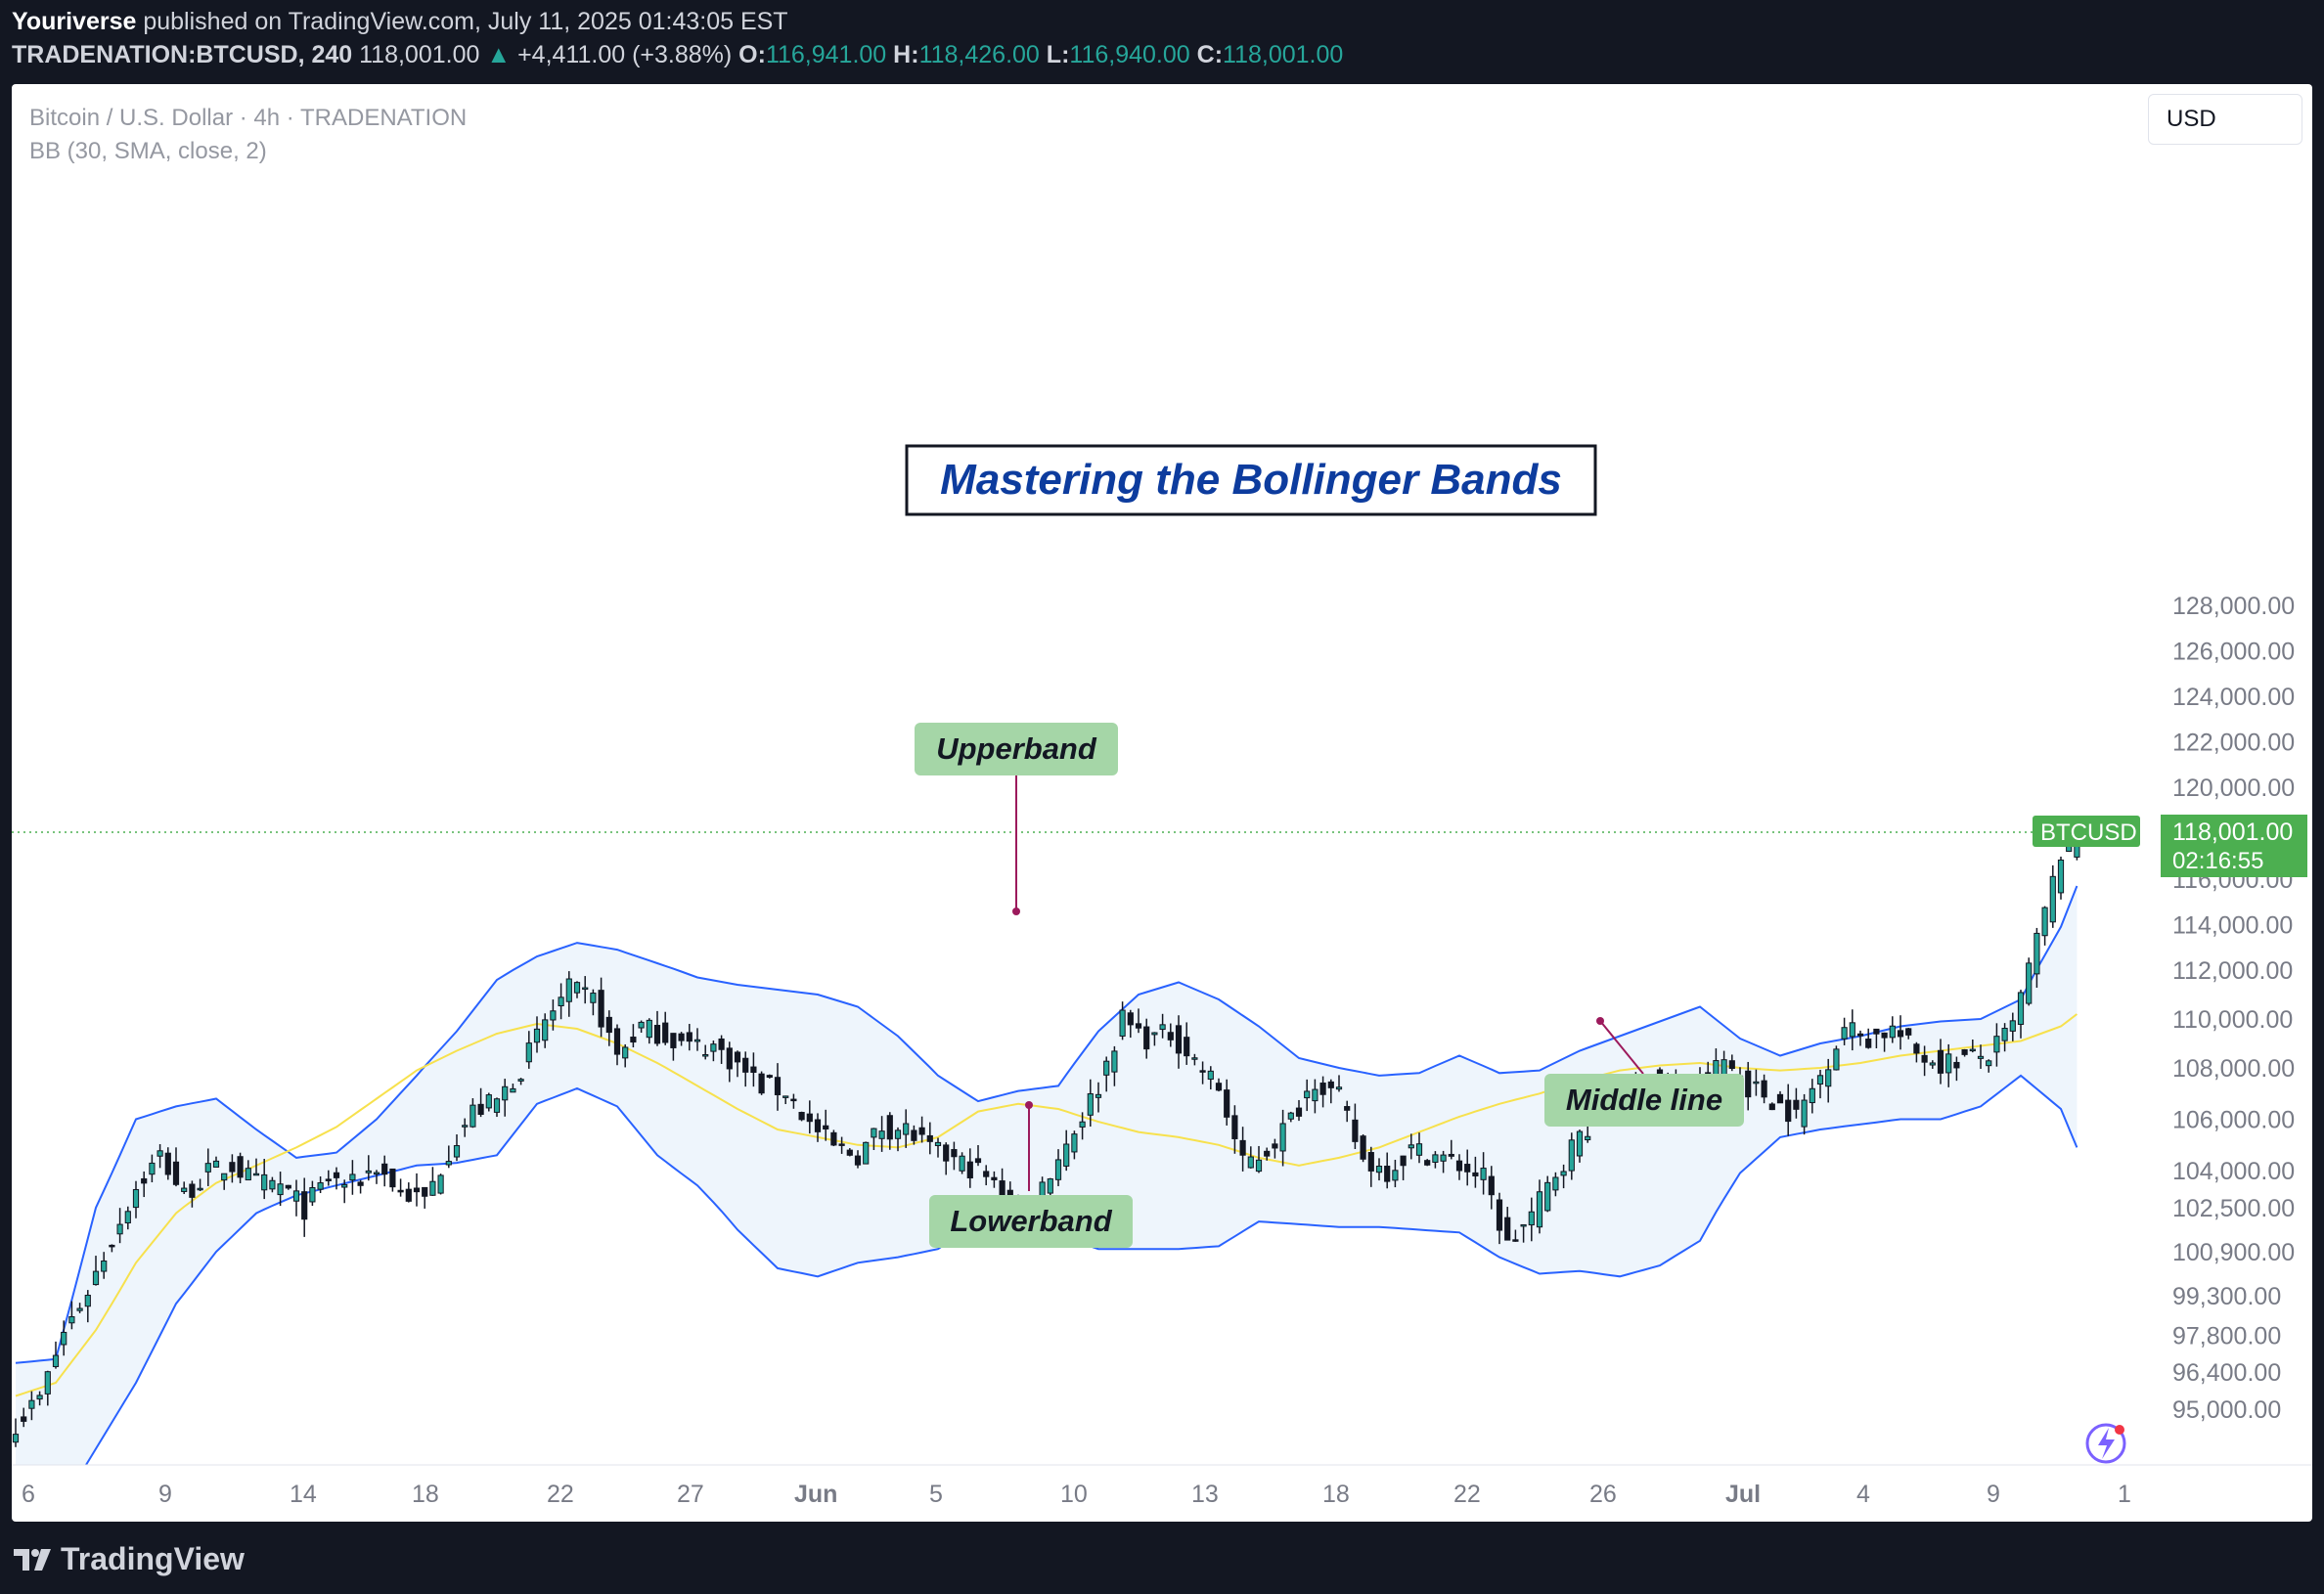 This screenshot has width=2324, height=1594. I want to click on upperband-label-box, so click(1017, 749).